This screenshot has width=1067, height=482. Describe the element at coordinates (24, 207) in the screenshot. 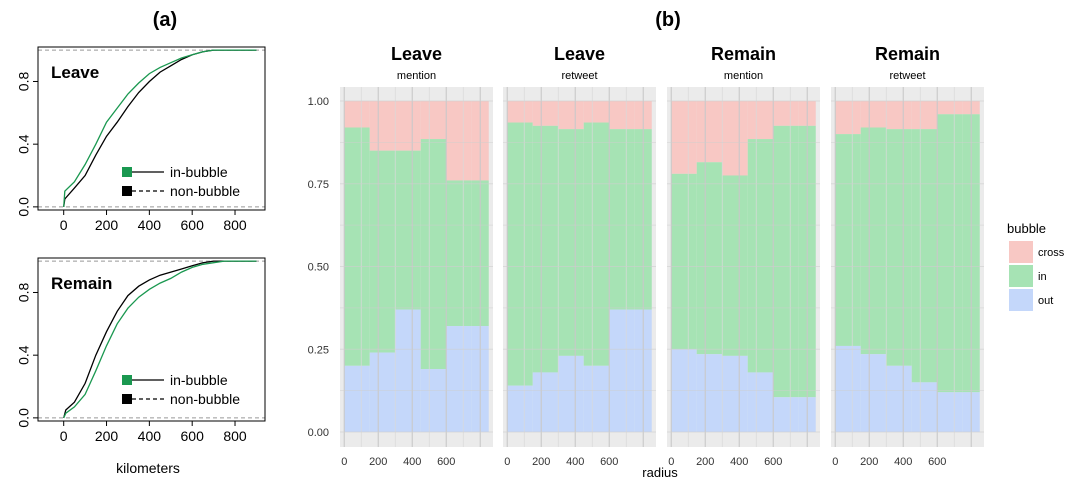

I see `y-tick-label: 0.0` at that location.